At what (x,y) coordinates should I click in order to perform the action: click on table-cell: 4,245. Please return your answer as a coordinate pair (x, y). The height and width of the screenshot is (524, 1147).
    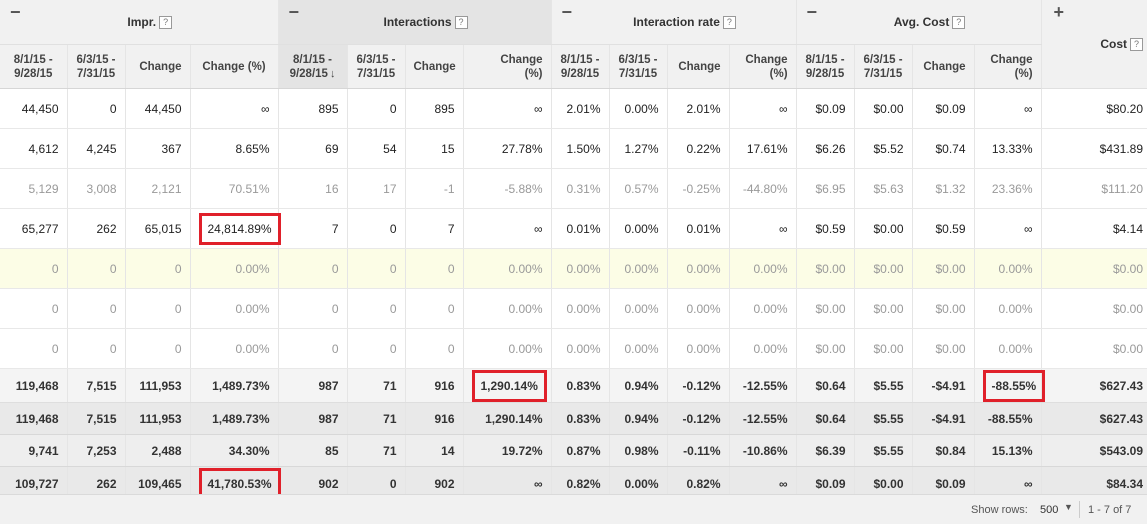
    Looking at the image, I should click on (96, 148).